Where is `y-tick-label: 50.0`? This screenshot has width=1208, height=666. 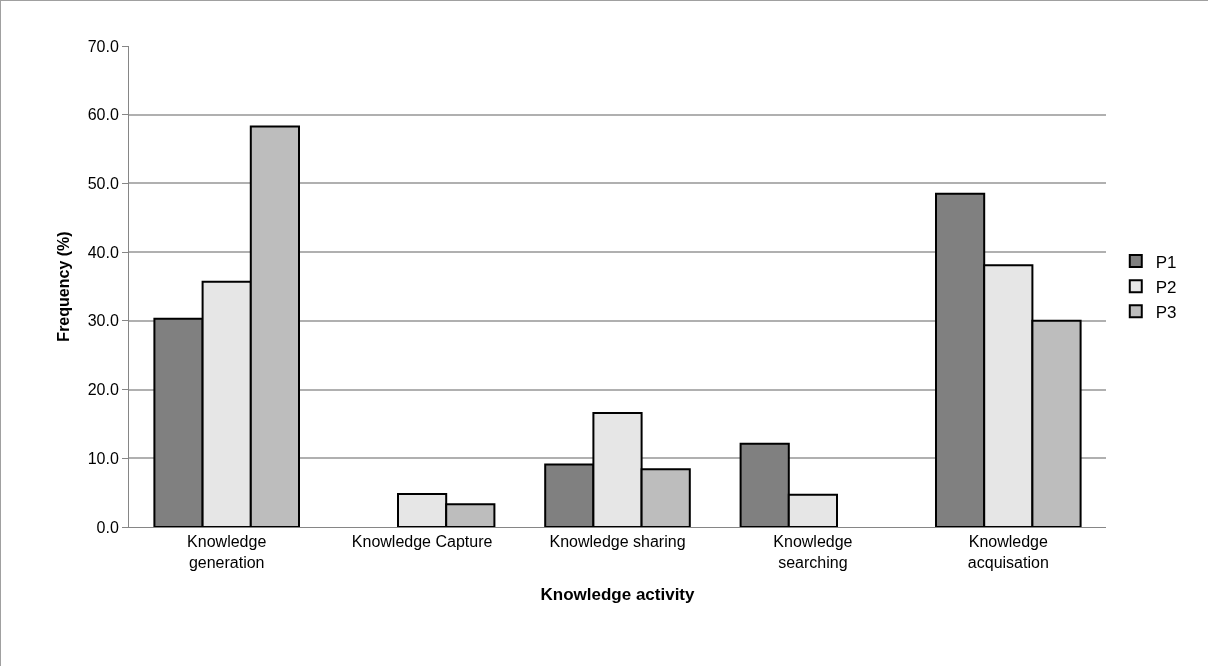 y-tick-label: 50.0 is located at coordinates (103, 184).